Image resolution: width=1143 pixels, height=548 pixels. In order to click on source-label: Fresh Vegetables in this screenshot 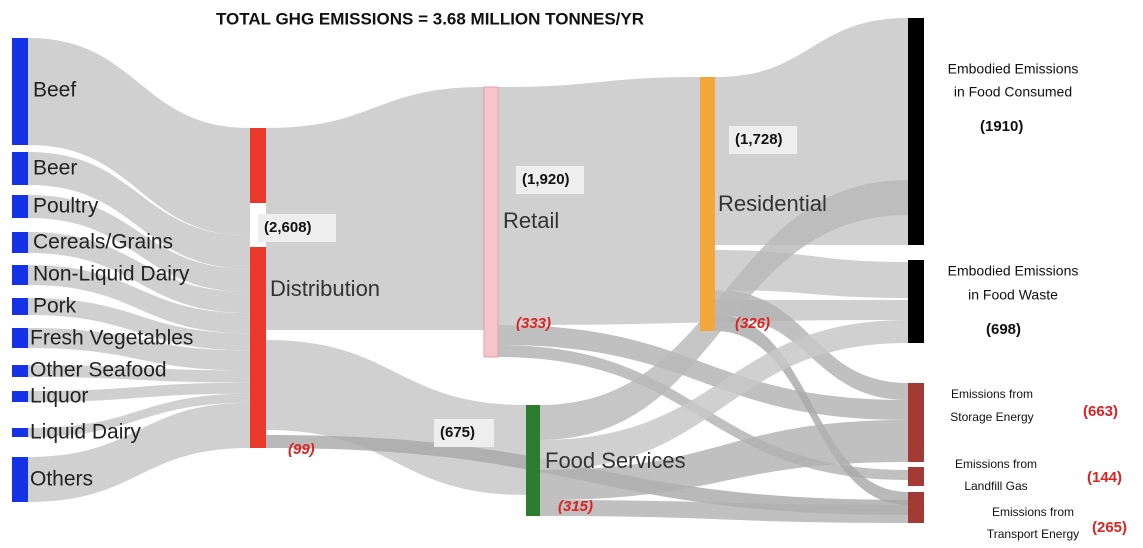, I will do `click(111, 338)`.